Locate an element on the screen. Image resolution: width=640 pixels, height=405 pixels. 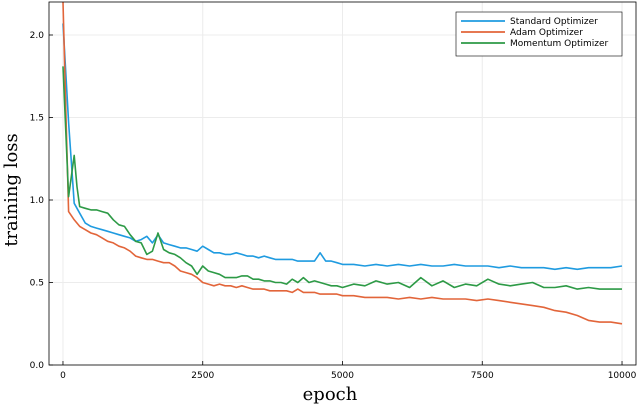
y-tick-label: 1.0 is located at coordinates (37, 201).